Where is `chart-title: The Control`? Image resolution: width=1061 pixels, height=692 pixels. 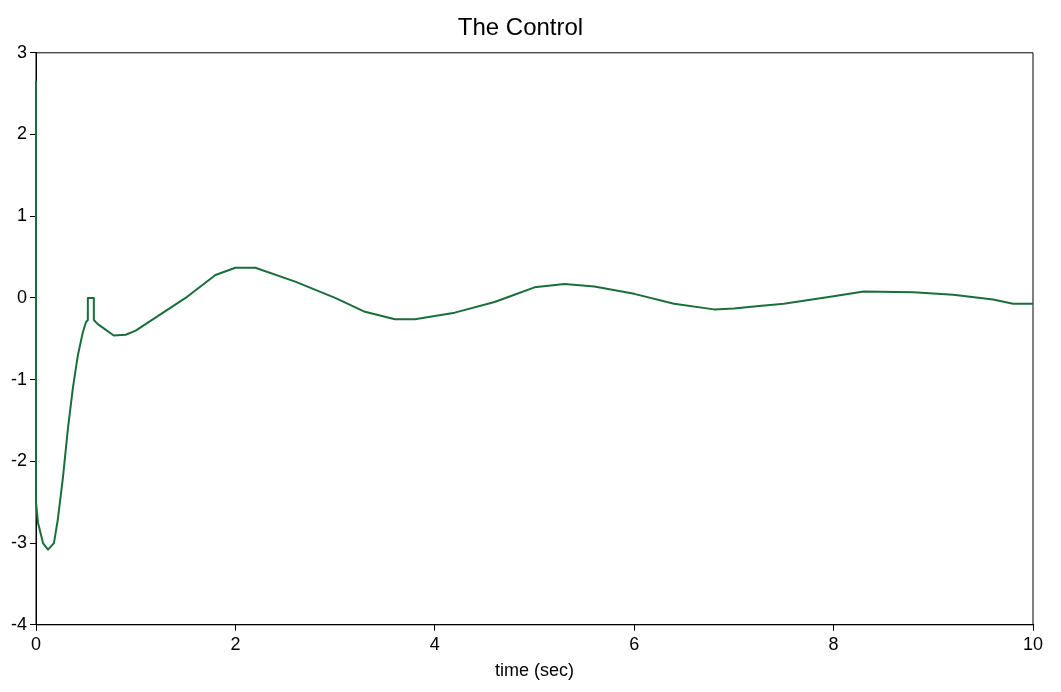
chart-title: The Control is located at coordinates (520, 27).